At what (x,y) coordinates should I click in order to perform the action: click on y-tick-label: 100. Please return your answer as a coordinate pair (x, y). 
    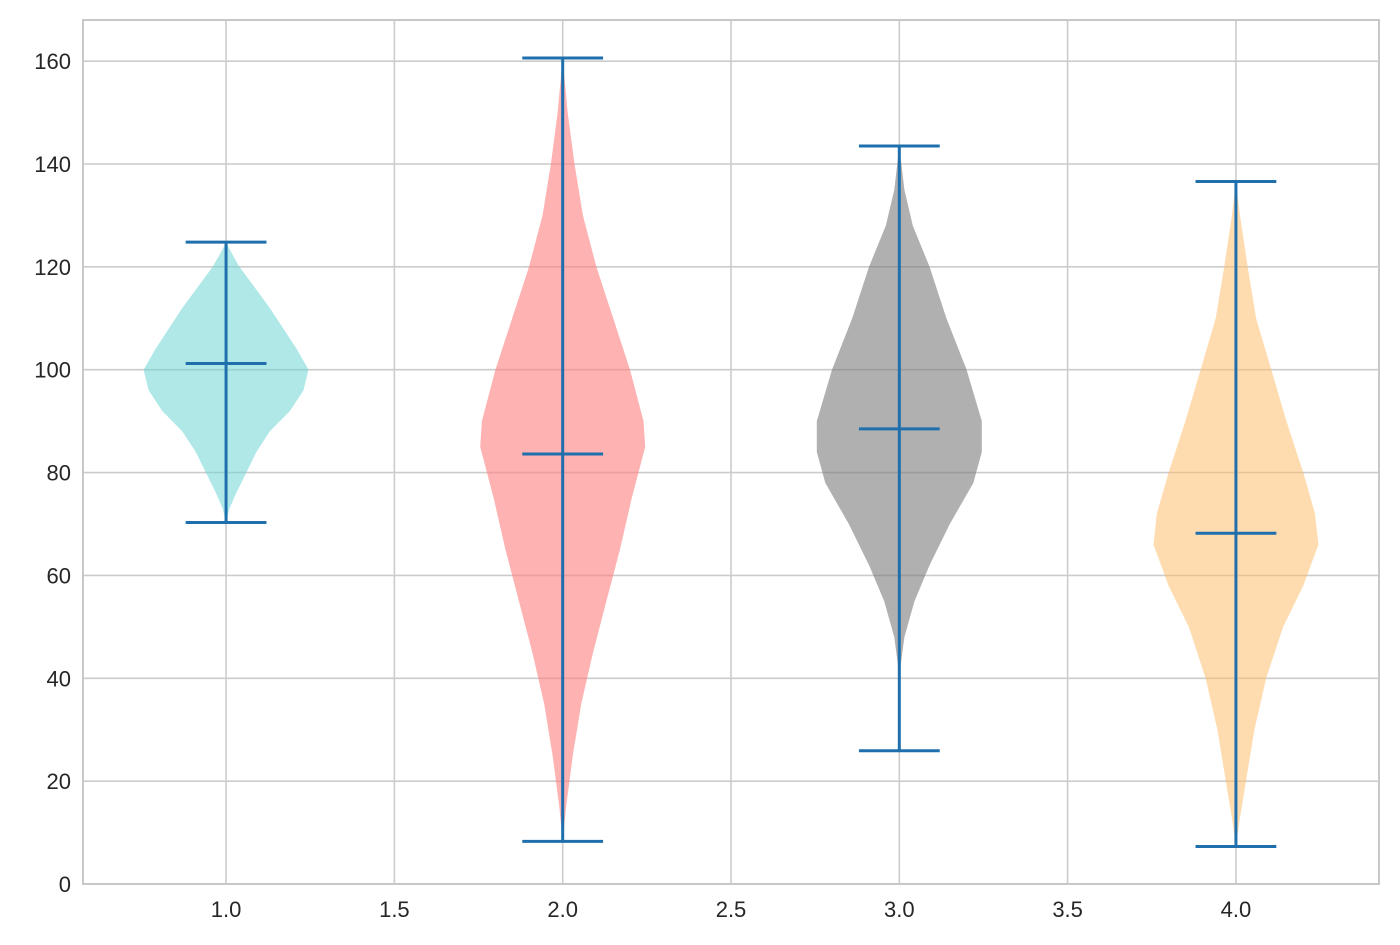
    Looking at the image, I should click on (52, 370).